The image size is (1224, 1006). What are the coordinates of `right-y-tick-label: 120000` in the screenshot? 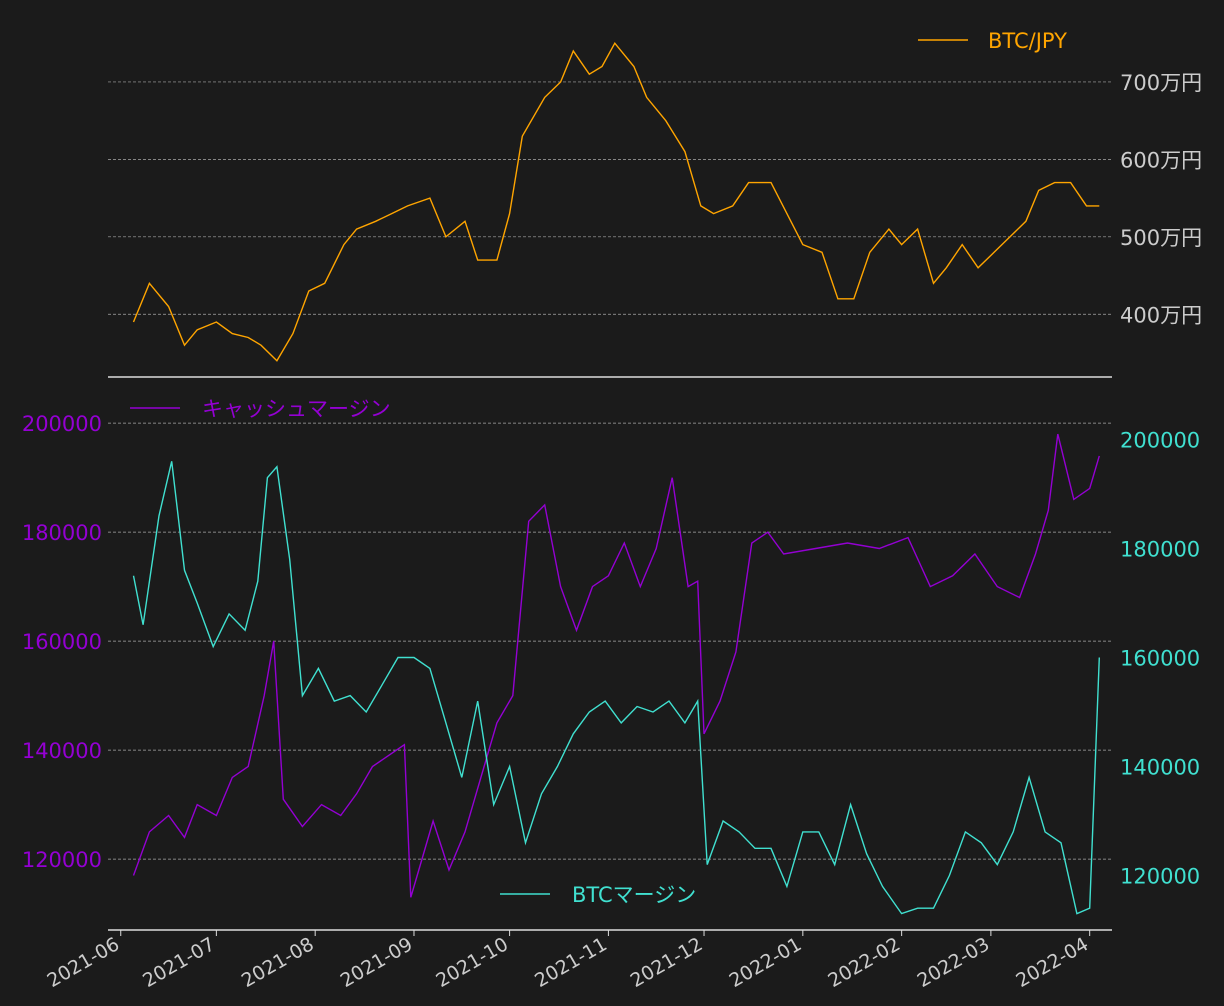 It's located at (1160, 877).